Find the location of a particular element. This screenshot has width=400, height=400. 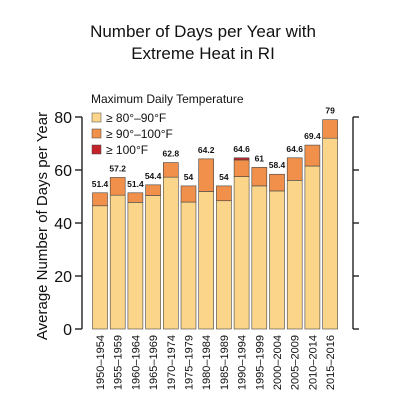

y-axis-label: Average Number of Days per Year is located at coordinates (42, 226).